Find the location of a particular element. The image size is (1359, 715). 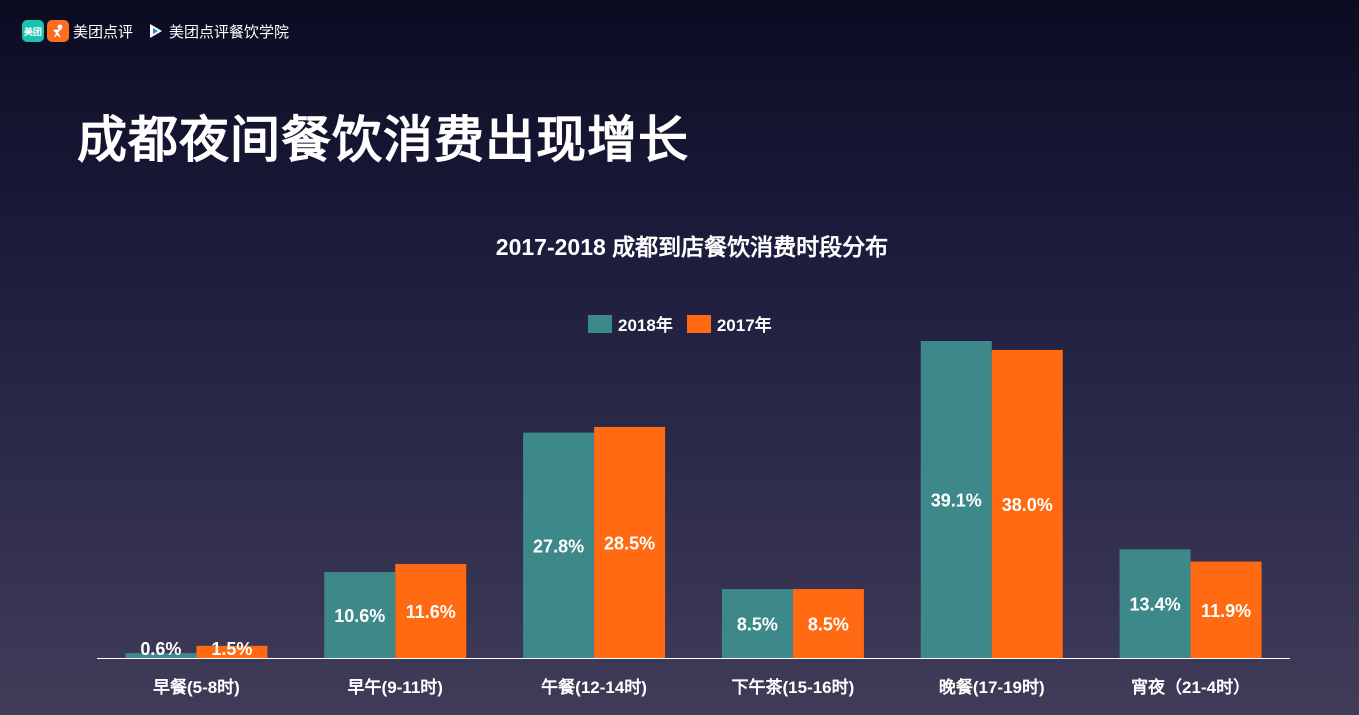

data-label-2017-5: 11.9% is located at coordinates (1226, 611).